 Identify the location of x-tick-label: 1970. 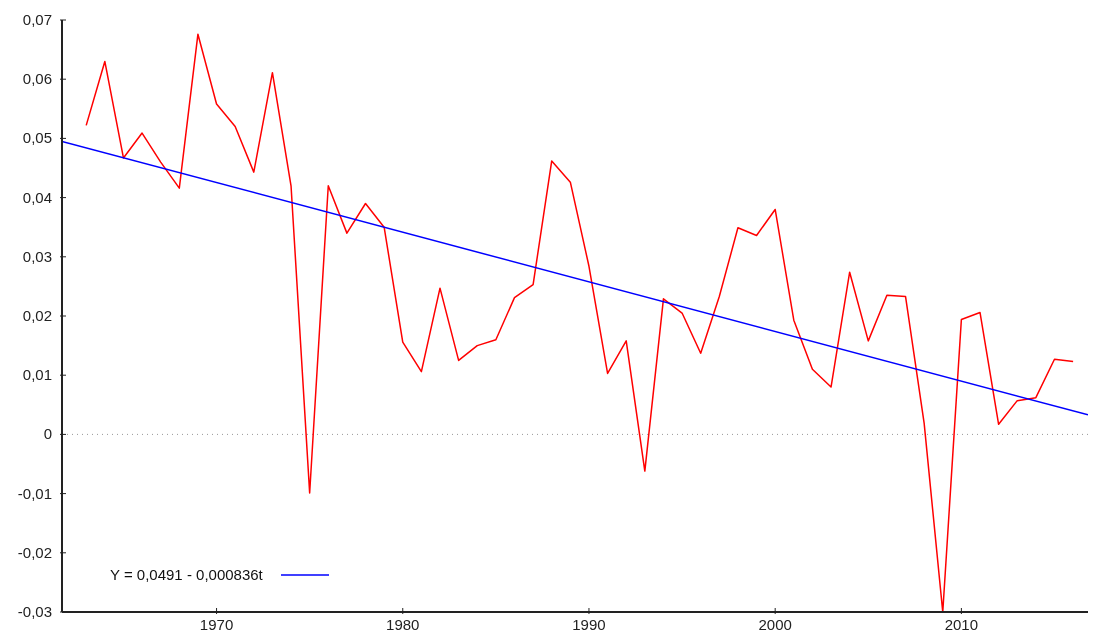
(216, 624).